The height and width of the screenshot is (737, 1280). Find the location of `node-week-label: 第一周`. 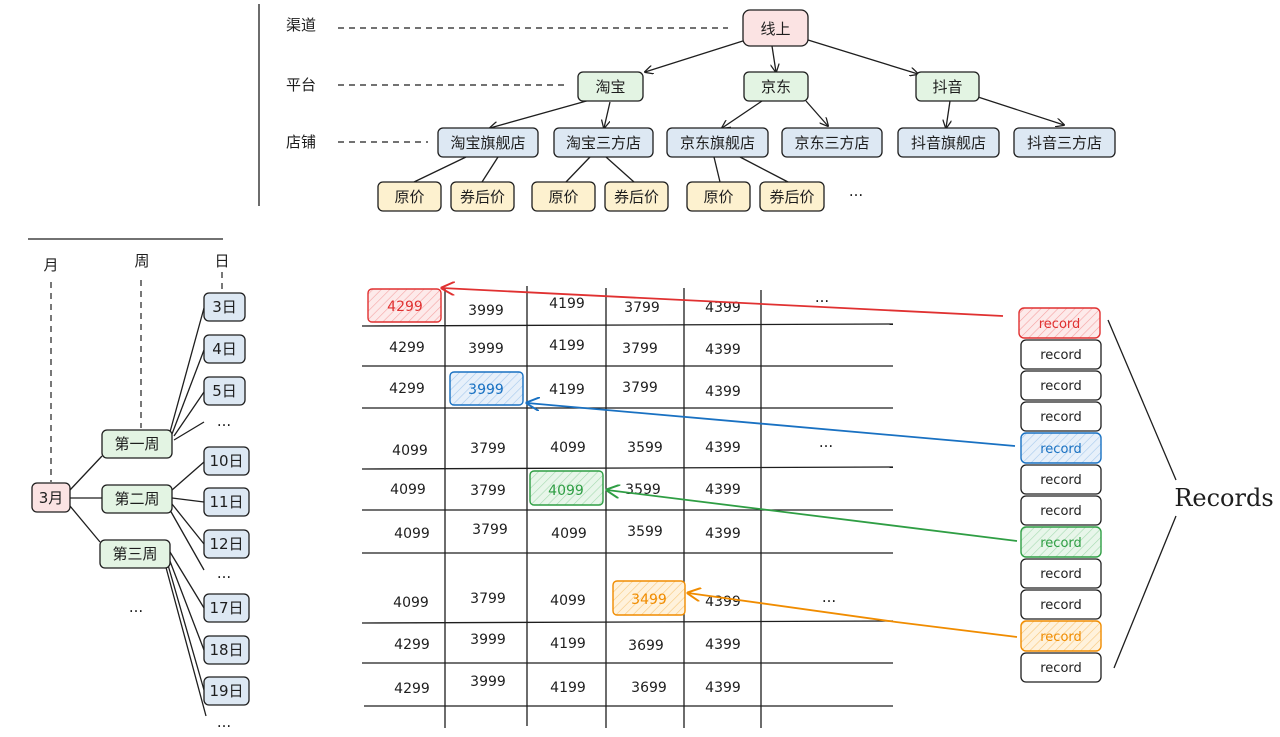

node-week-label: 第一周 is located at coordinates (136, 444).